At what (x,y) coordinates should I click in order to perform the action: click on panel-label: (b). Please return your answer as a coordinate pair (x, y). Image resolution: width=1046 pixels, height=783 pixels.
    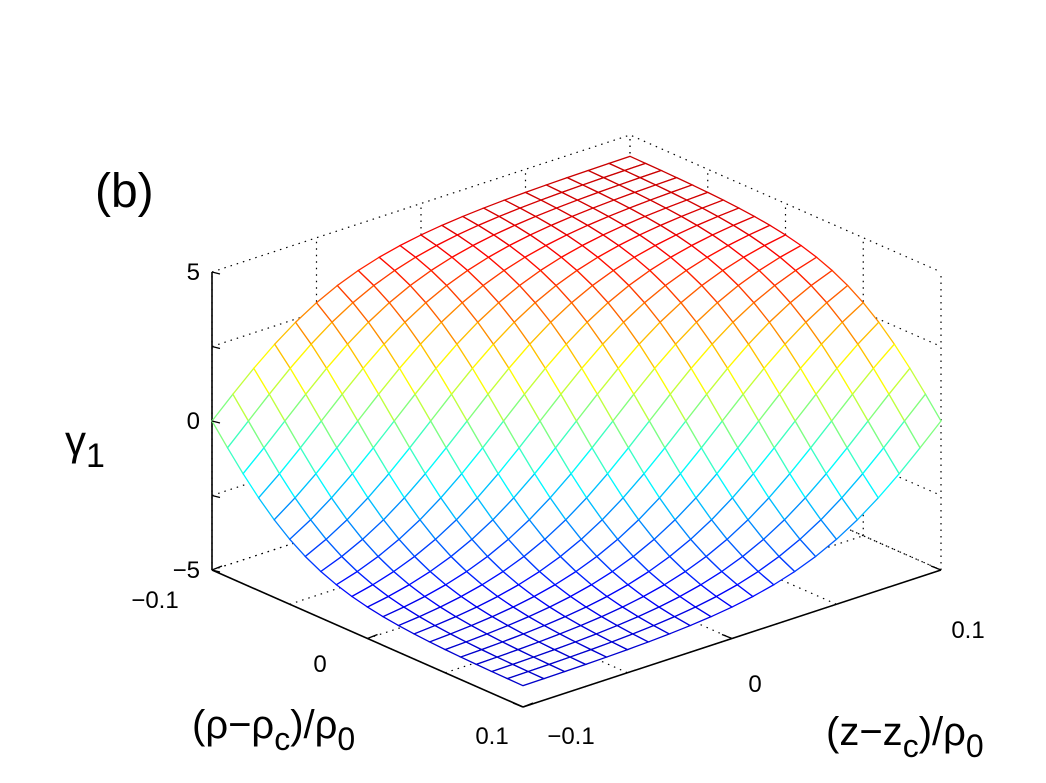
    Looking at the image, I should click on (124, 191).